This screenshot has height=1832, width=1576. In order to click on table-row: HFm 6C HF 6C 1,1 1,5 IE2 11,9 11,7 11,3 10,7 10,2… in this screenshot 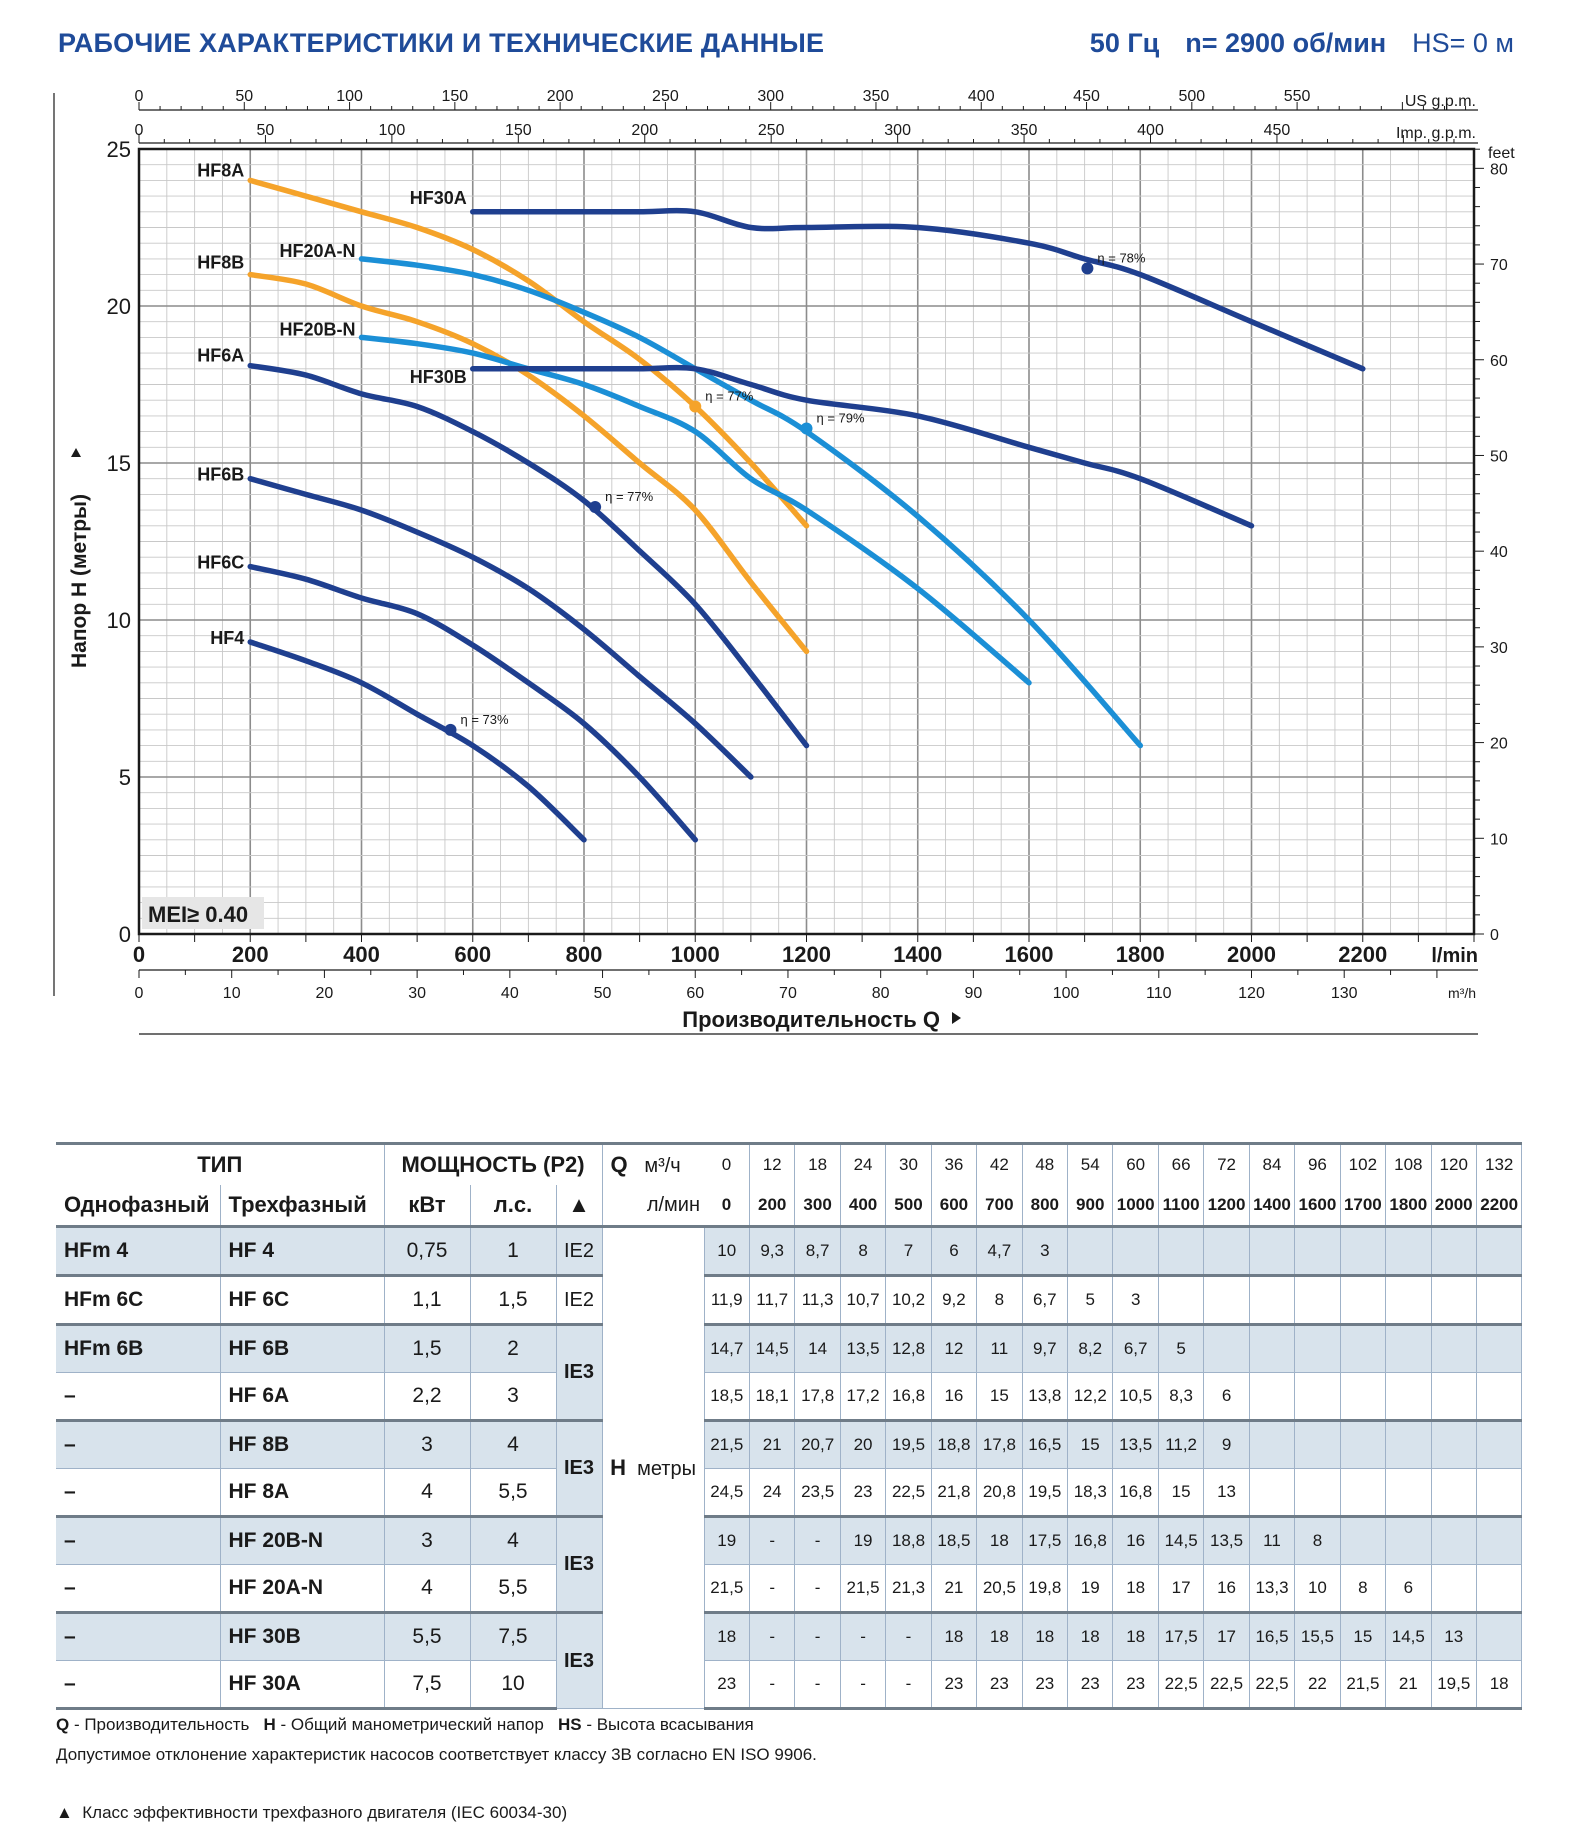, I will do `click(789, 1299)`.